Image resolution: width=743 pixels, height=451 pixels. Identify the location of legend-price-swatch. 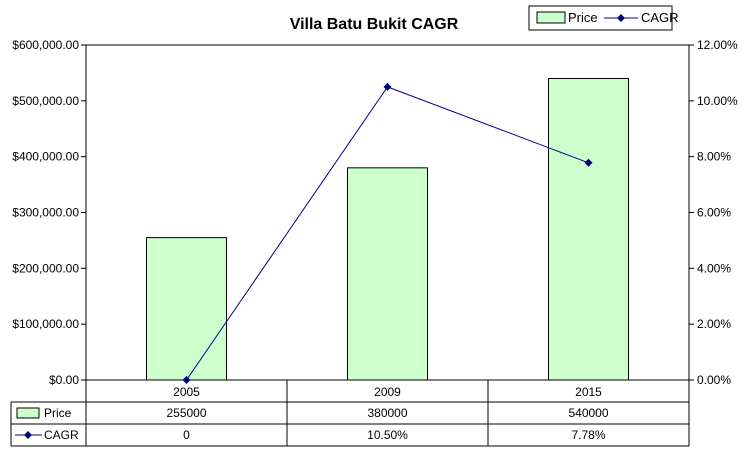
(551, 17).